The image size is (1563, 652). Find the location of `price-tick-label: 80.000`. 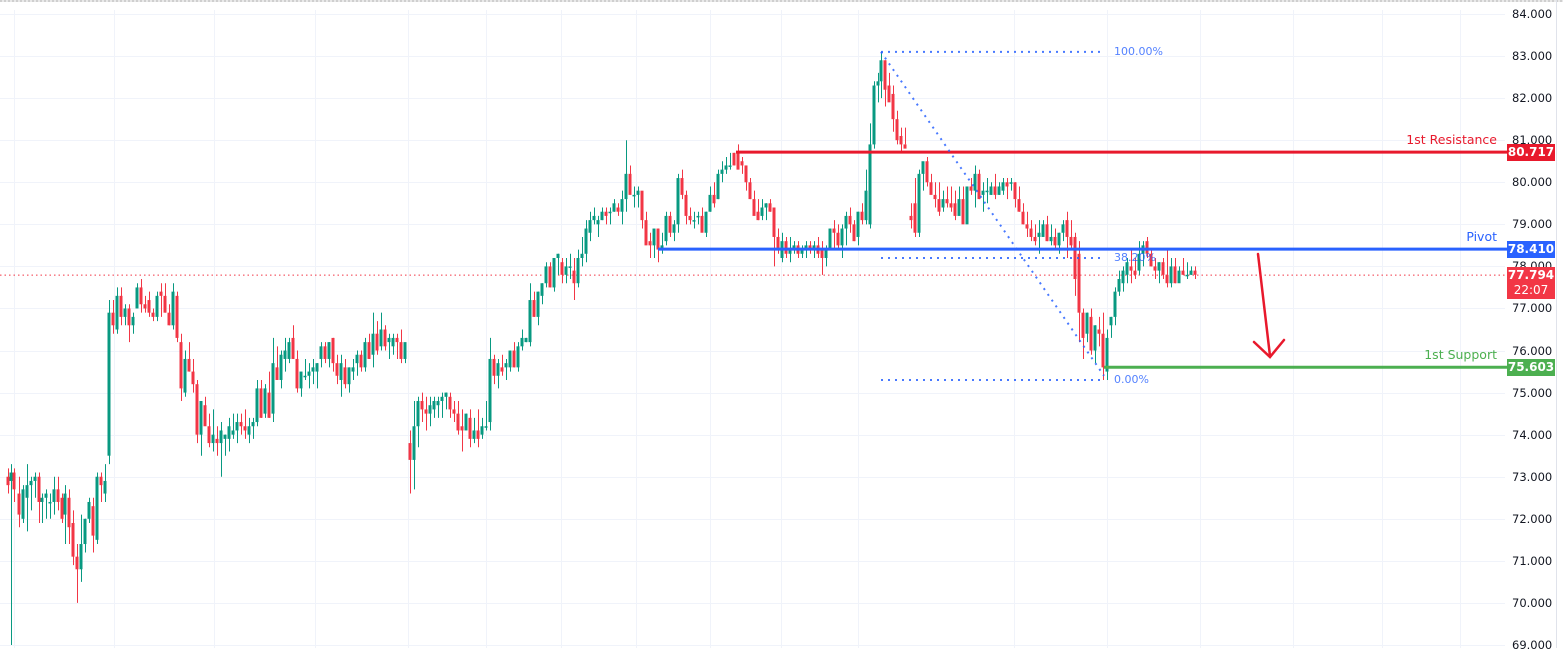

price-tick-label: 80.000 is located at coordinates (1532, 182).